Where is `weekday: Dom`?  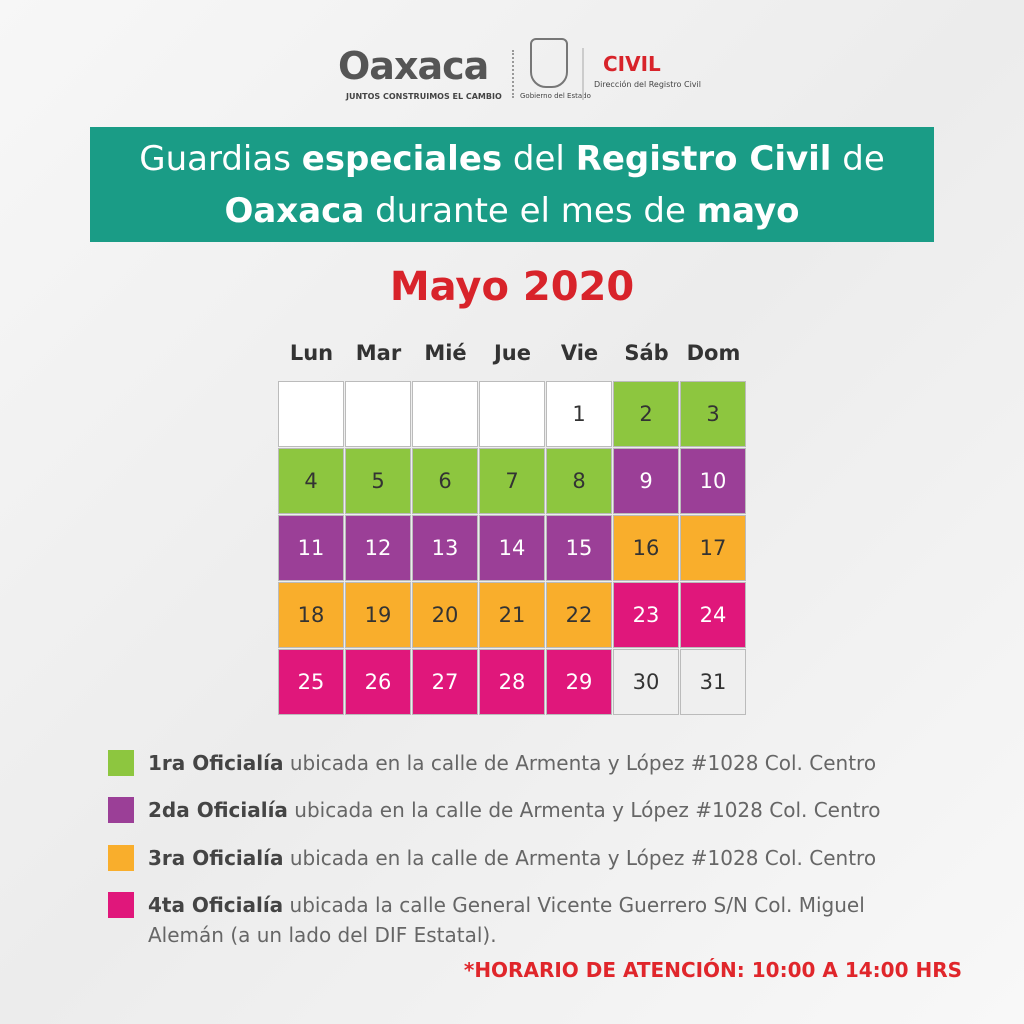 weekday: Dom is located at coordinates (713, 353).